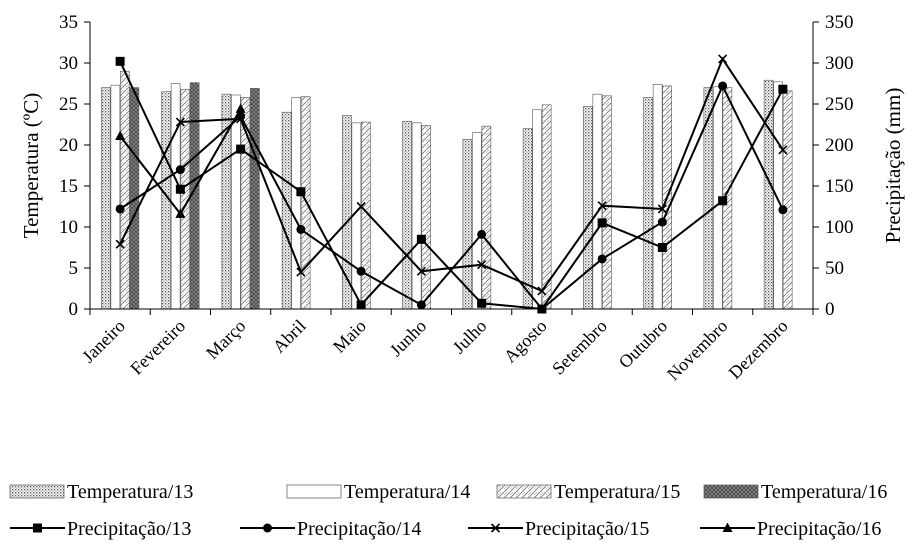  Describe the element at coordinates (579, 347) in the screenshot. I see `x-tick-label: Setembro` at that location.